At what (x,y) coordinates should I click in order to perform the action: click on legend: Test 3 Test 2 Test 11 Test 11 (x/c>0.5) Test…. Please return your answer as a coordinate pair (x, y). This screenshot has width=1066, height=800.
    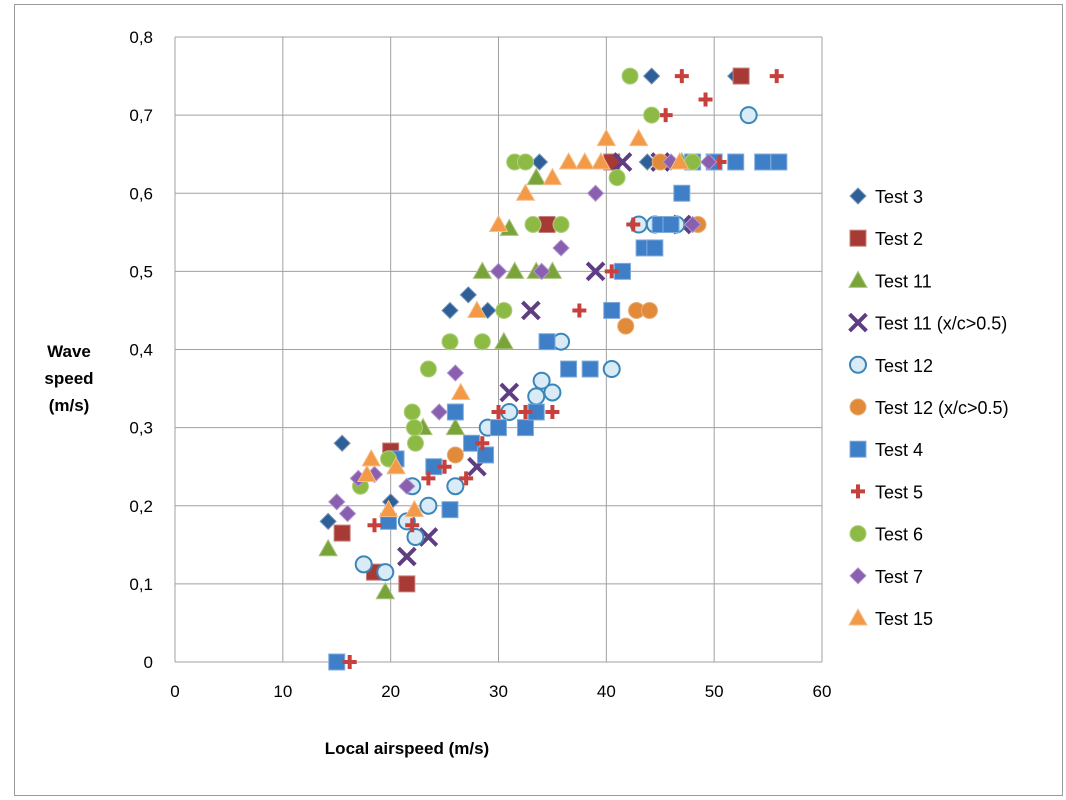
    Looking at the image, I should click on (928, 408).